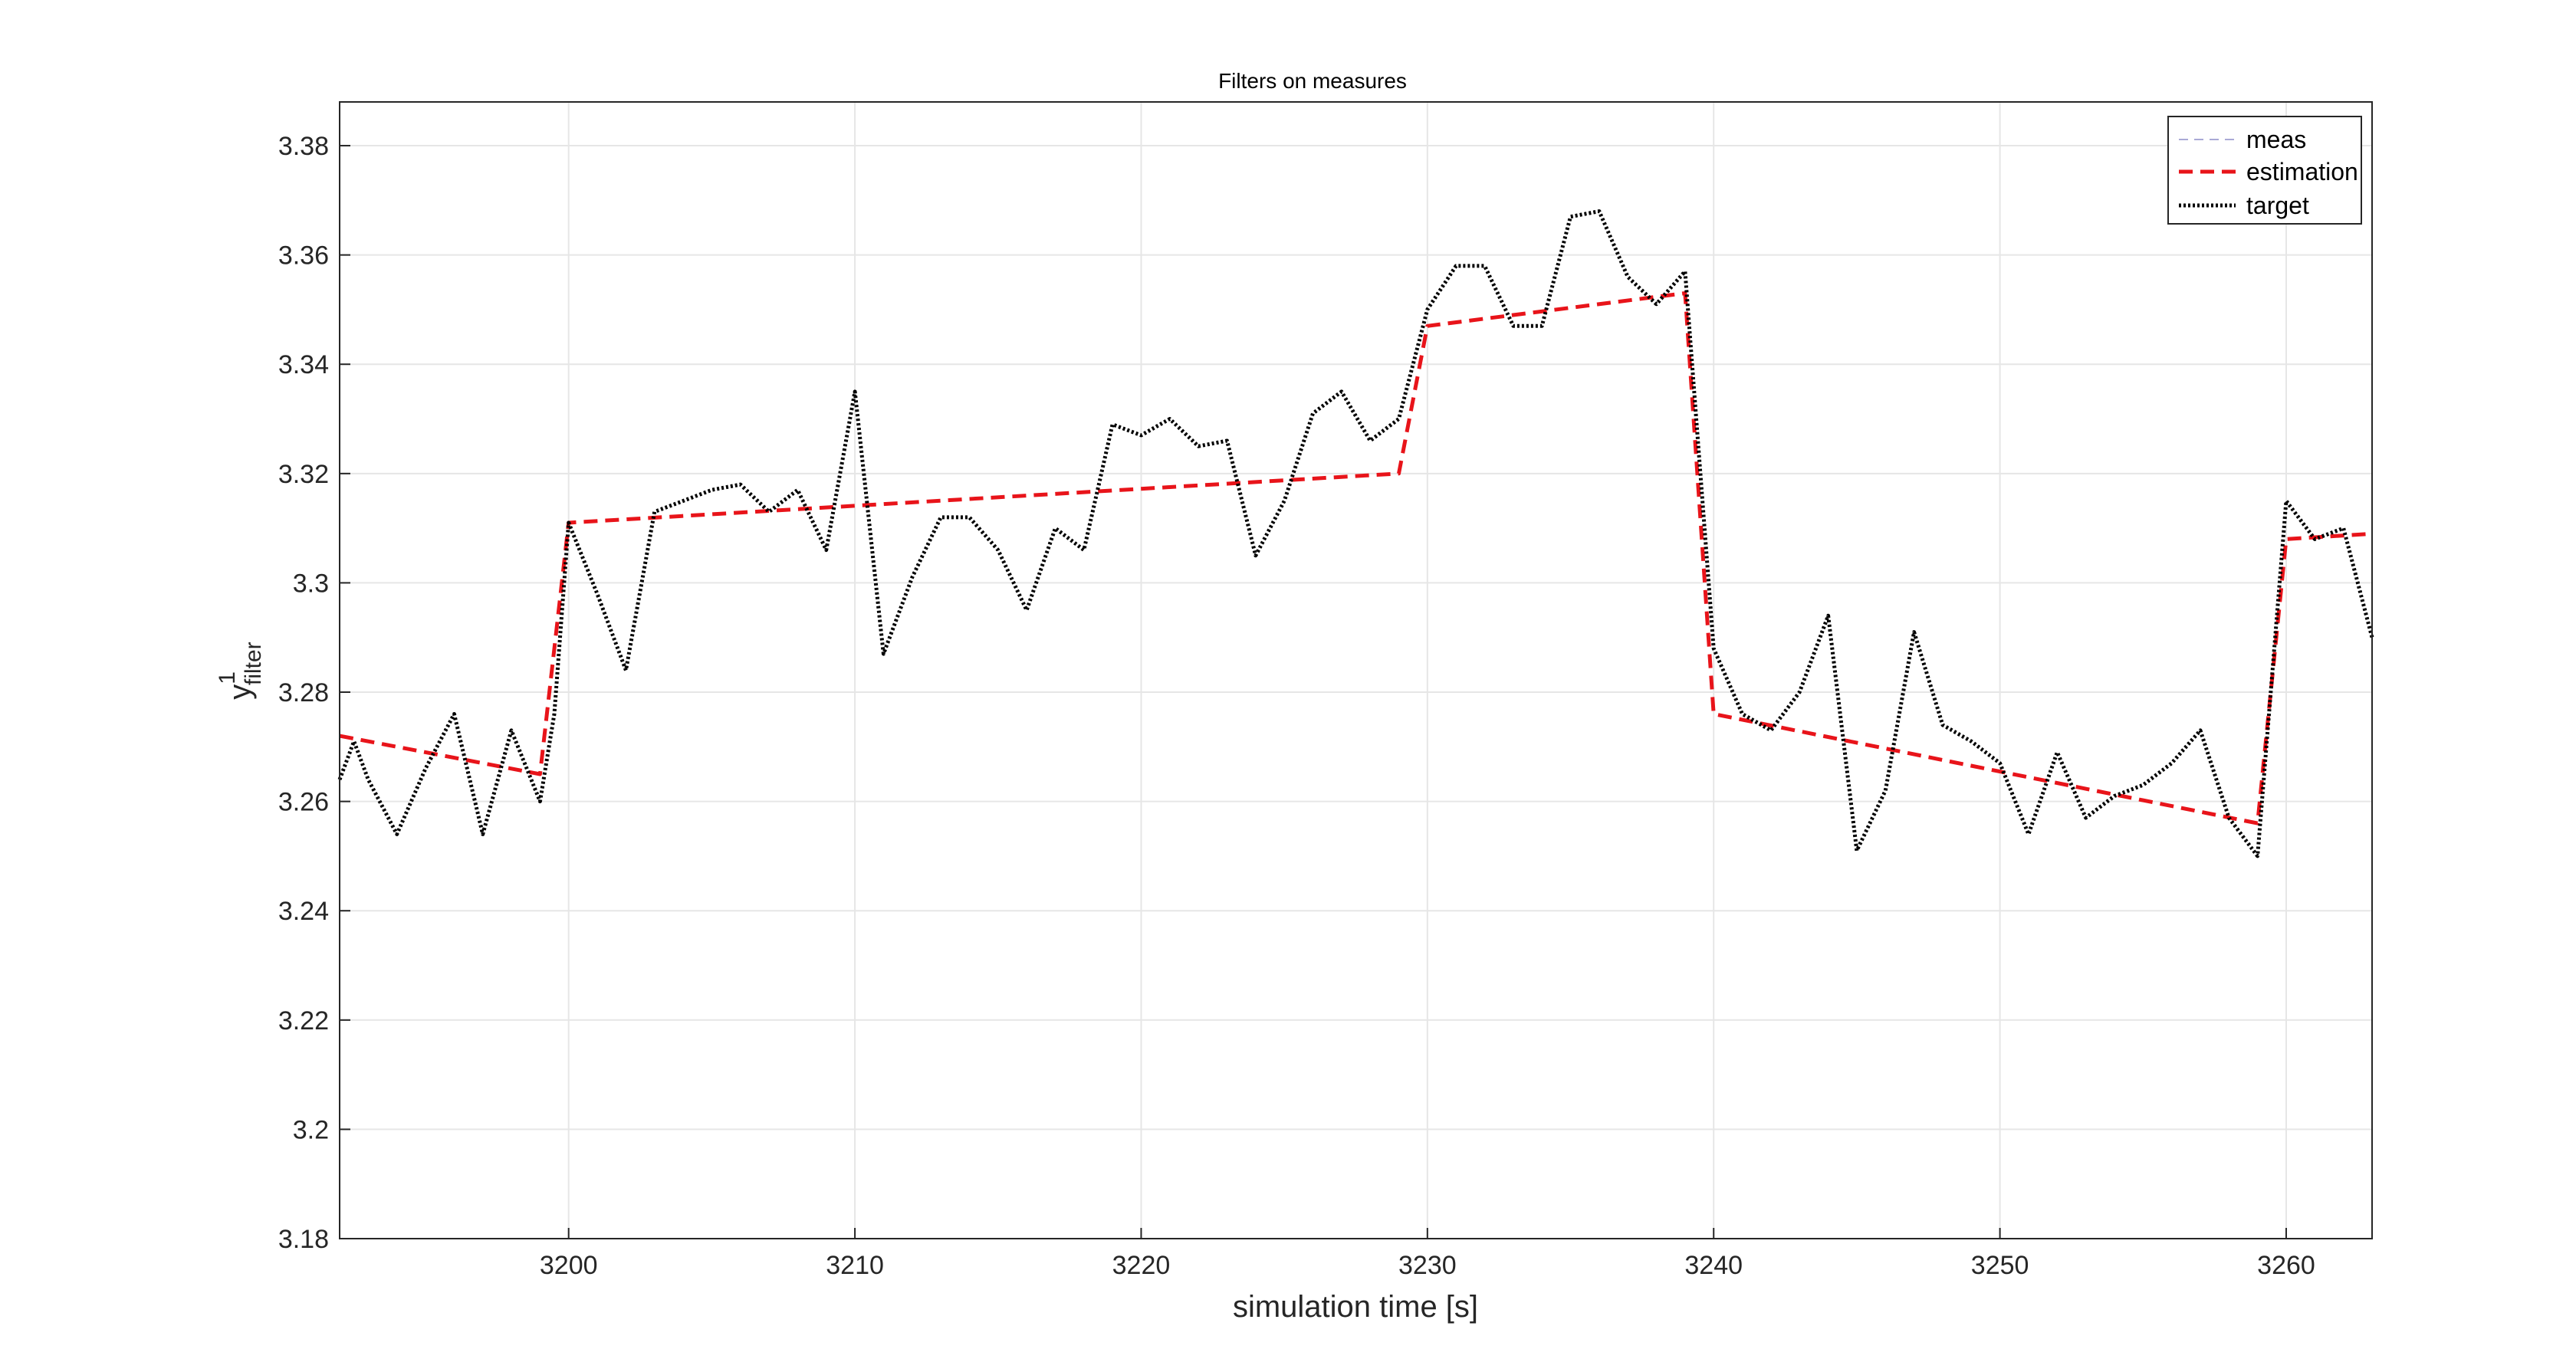 This screenshot has width=2576, height=1372. What do you see at coordinates (303, 364) in the screenshot?
I see `y-tick-label: 3.34` at bounding box center [303, 364].